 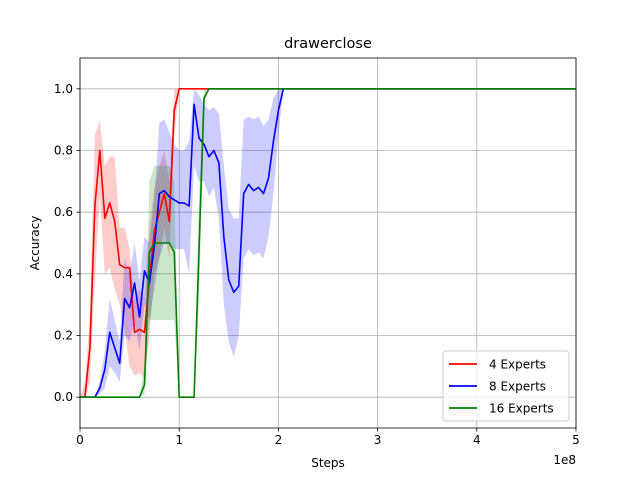 What do you see at coordinates (63, 274) in the screenshot?
I see `y-tick-label: 0.4` at bounding box center [63, 274].